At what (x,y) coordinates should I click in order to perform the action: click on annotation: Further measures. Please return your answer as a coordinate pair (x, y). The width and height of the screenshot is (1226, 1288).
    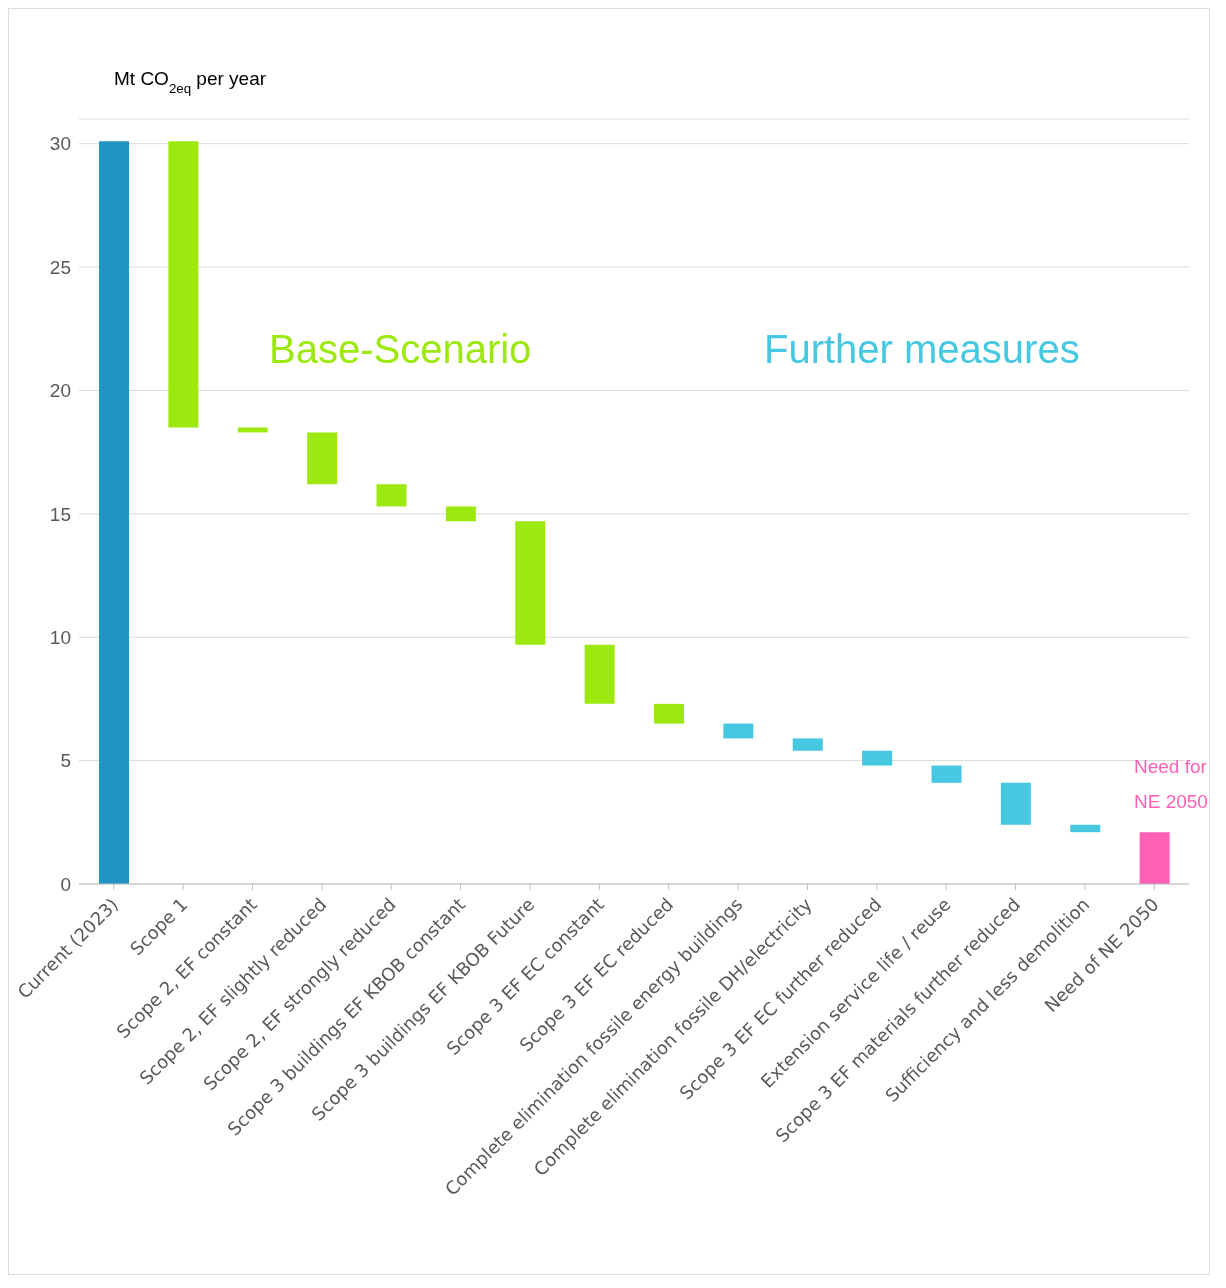
    Looking at the image, I should click on (922, 349).